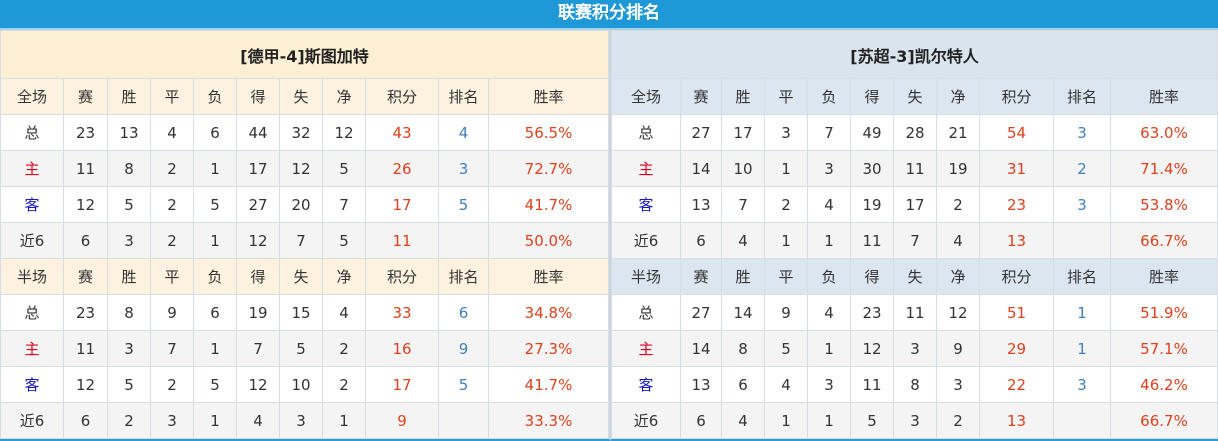 The image size is (1218, 441). Describe the element at coordinates (1016, 132) in the screenshot. I see `points: 54` at that location.